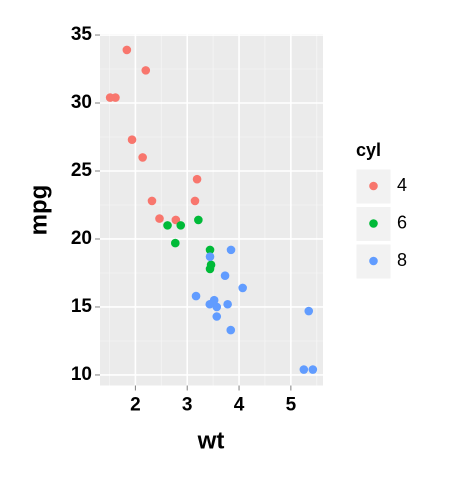 This screenshot has height=479, width=474. What do you see at coordinates (82, 34) in the screenshot?
I see `y-tick-label: 35` at bounding box center [82, 34].